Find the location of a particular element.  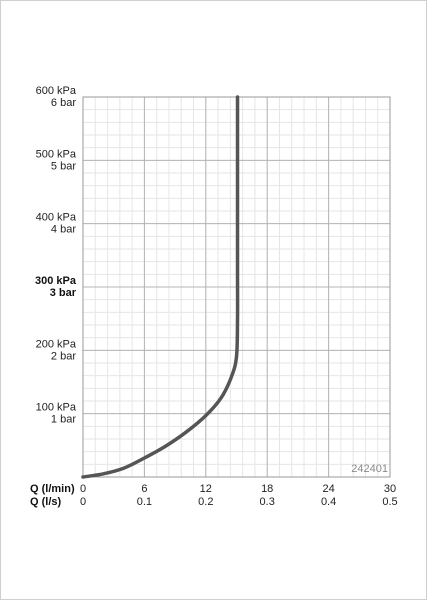

y-tick-label-kpa: 100 kPa is located at coordinates (56, 408).